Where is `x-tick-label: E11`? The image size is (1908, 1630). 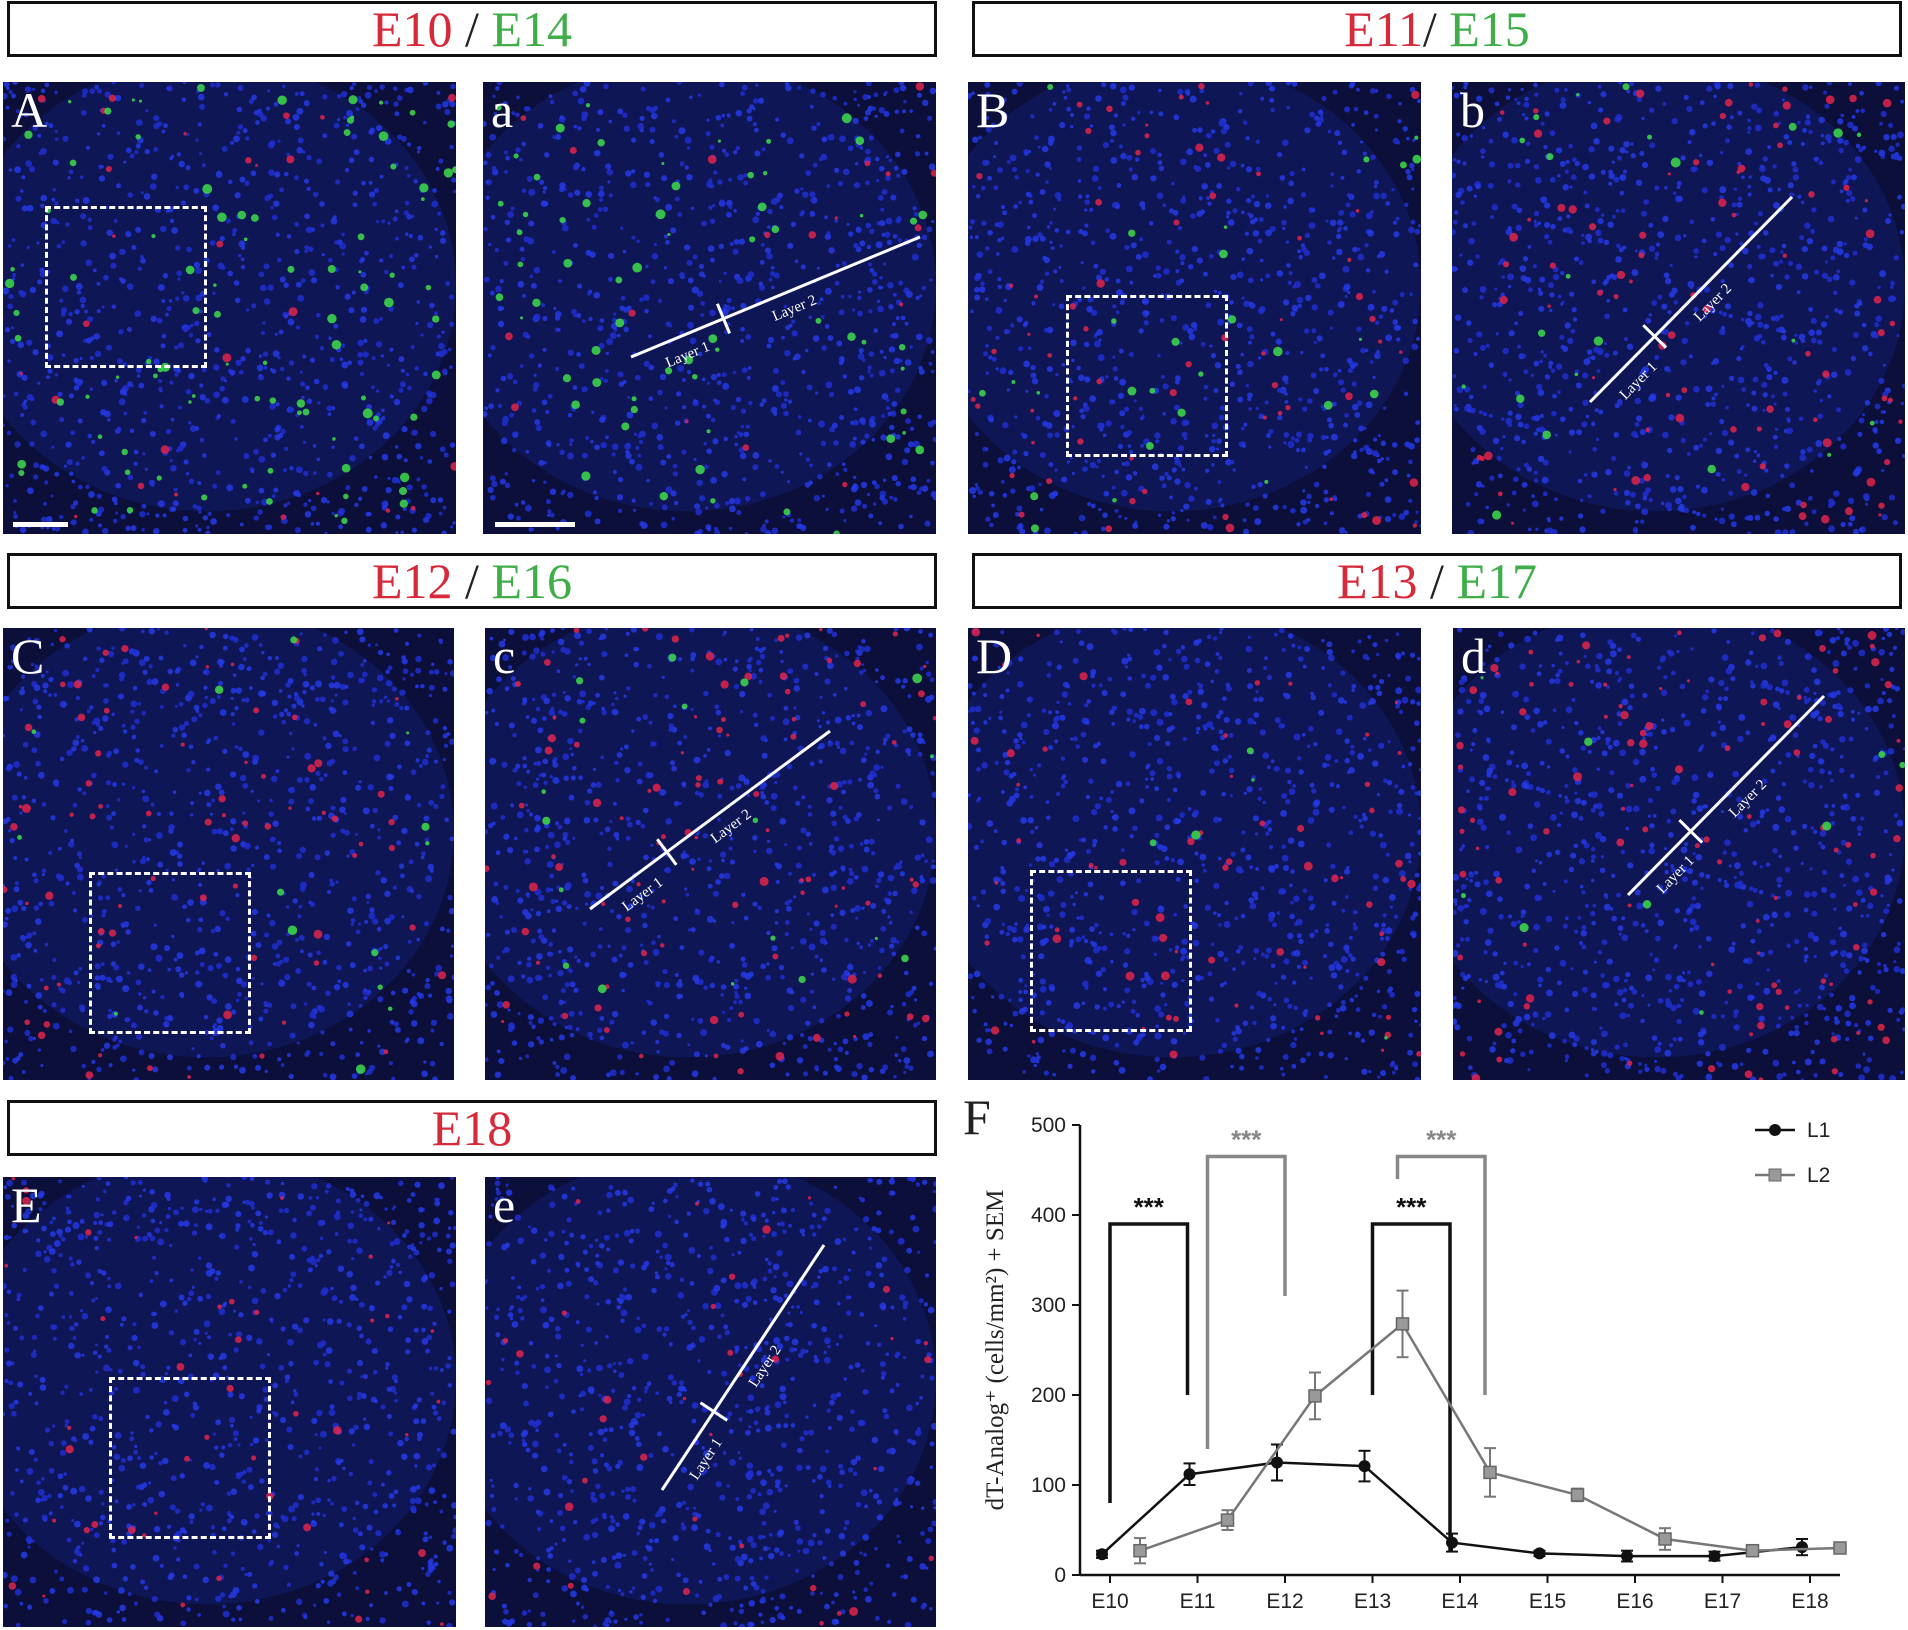
x-tick-label: E11 is located at coordinates (1198, 1601).